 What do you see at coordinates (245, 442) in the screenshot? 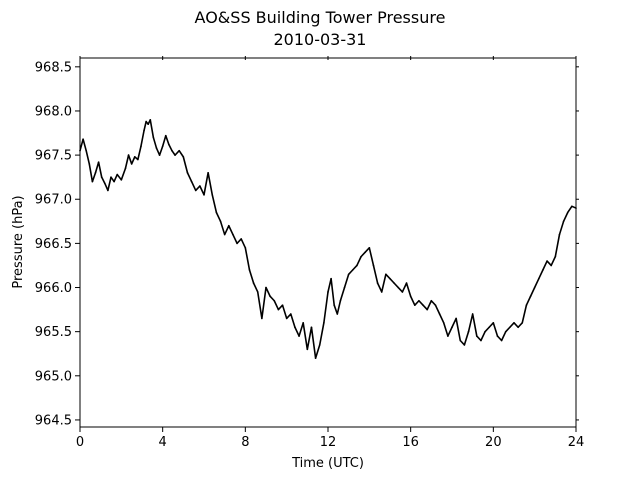
I see `x-tick-label: 8` at bounding box center [245, 442].